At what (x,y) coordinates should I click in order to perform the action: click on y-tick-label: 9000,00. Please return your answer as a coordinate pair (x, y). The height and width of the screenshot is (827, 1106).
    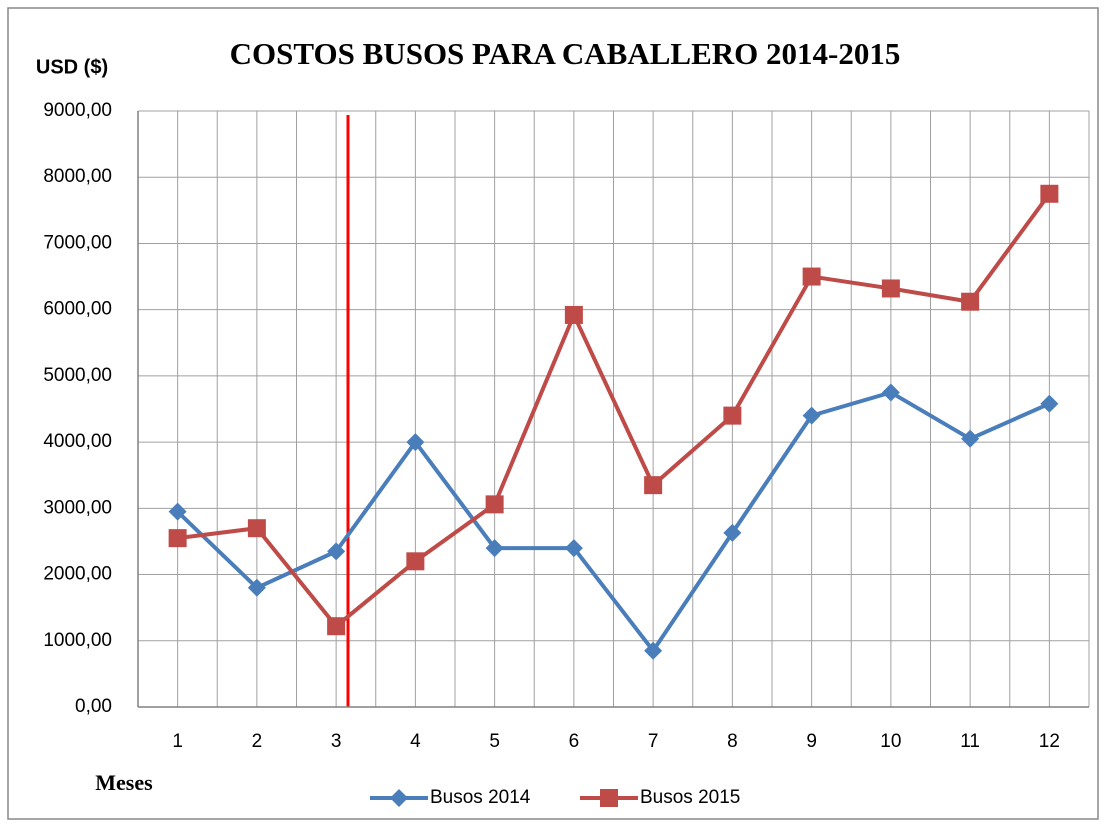
    Looking at the image, I should click on (77, 110).